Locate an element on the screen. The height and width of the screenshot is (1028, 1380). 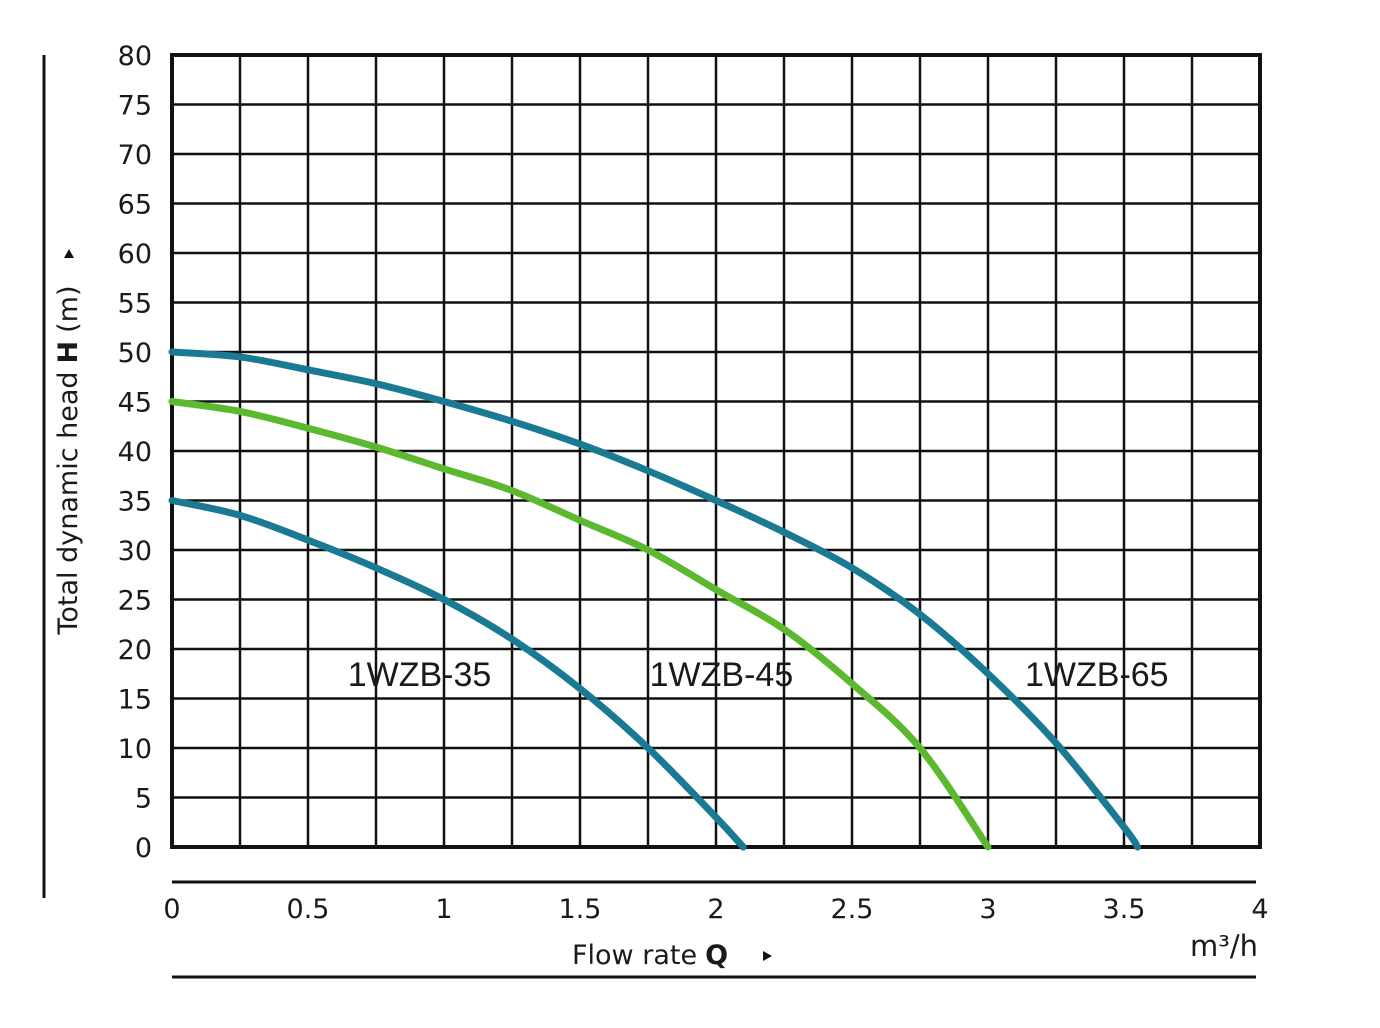
y-axis-title: Total dynamic headH(m) is located at coordinates (68, 460).